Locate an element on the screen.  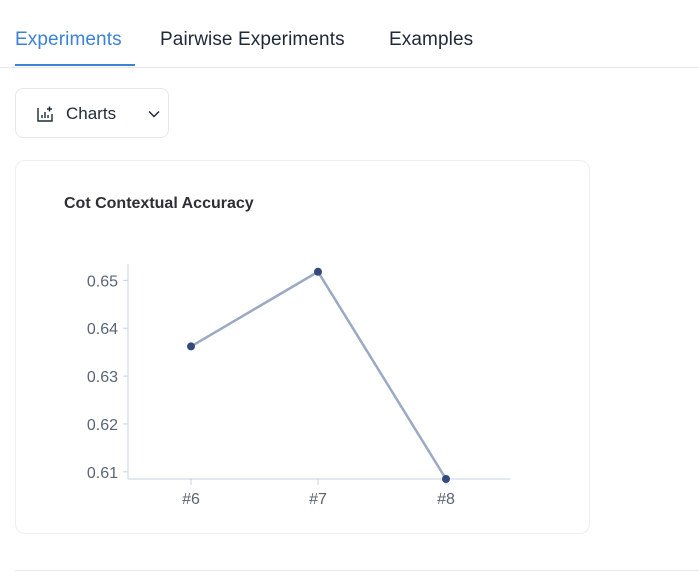
x-tick-label: #8 is located at coordinates (446, 499).